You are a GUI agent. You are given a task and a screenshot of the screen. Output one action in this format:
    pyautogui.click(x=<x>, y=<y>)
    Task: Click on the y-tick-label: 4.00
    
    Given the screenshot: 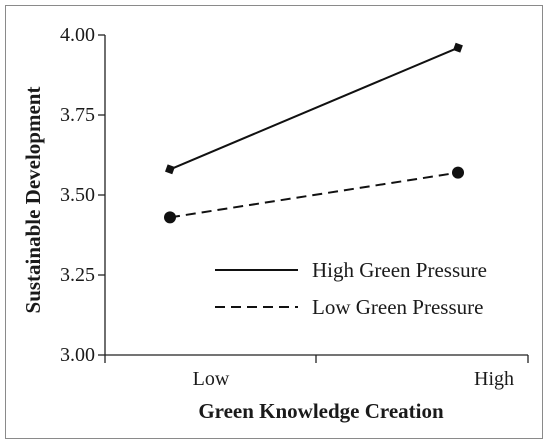 What is the action you would take?
    pyautogui.click(x=77, y=35)
    